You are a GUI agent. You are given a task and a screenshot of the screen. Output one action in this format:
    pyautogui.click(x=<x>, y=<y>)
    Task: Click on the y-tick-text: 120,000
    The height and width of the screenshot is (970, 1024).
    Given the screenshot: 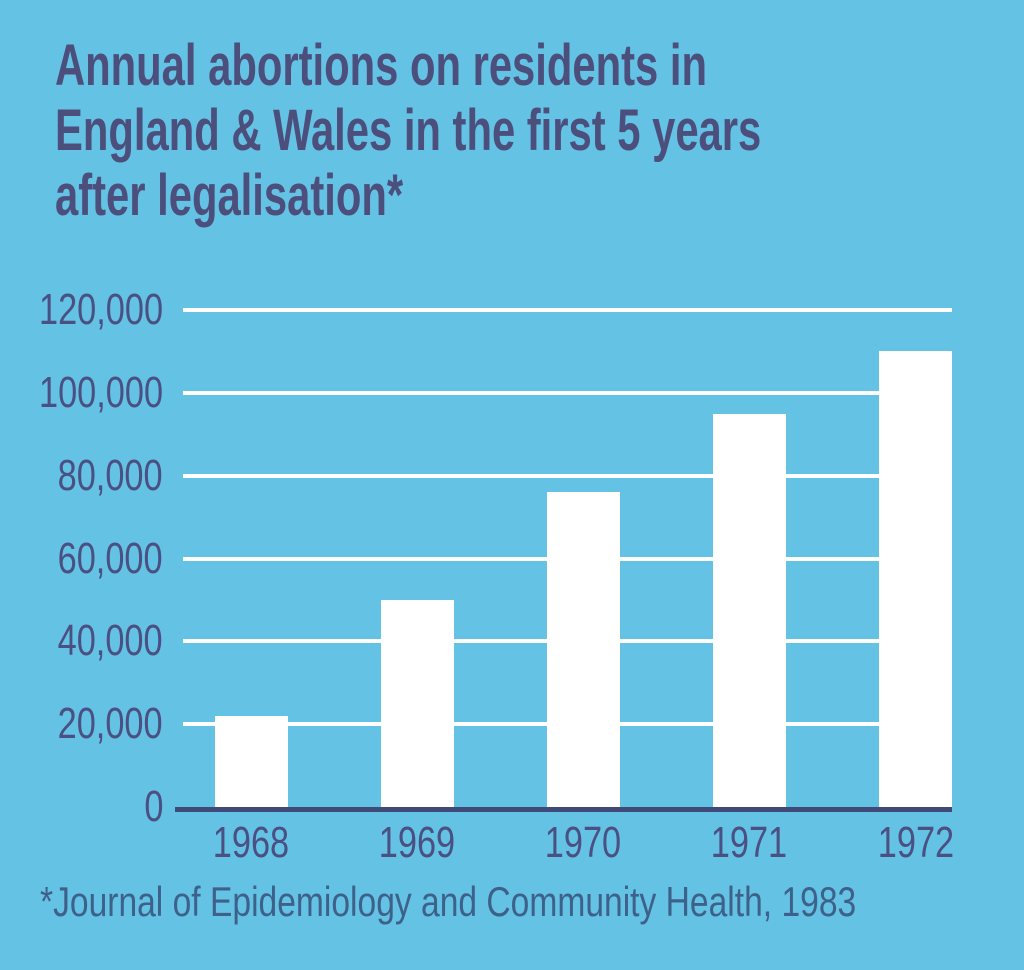 What is the action you would take?
    pyautogui.click(x=100, y=309)
    